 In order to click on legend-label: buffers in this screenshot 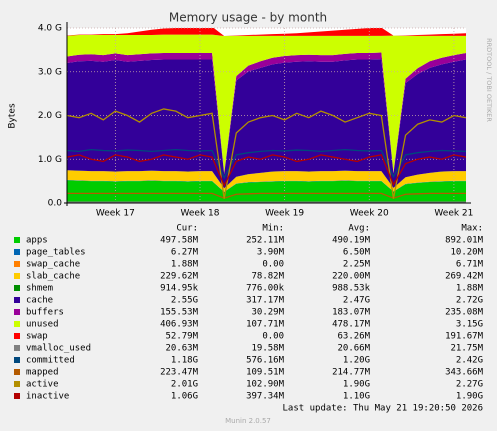, I will do `click(45, 313)`.